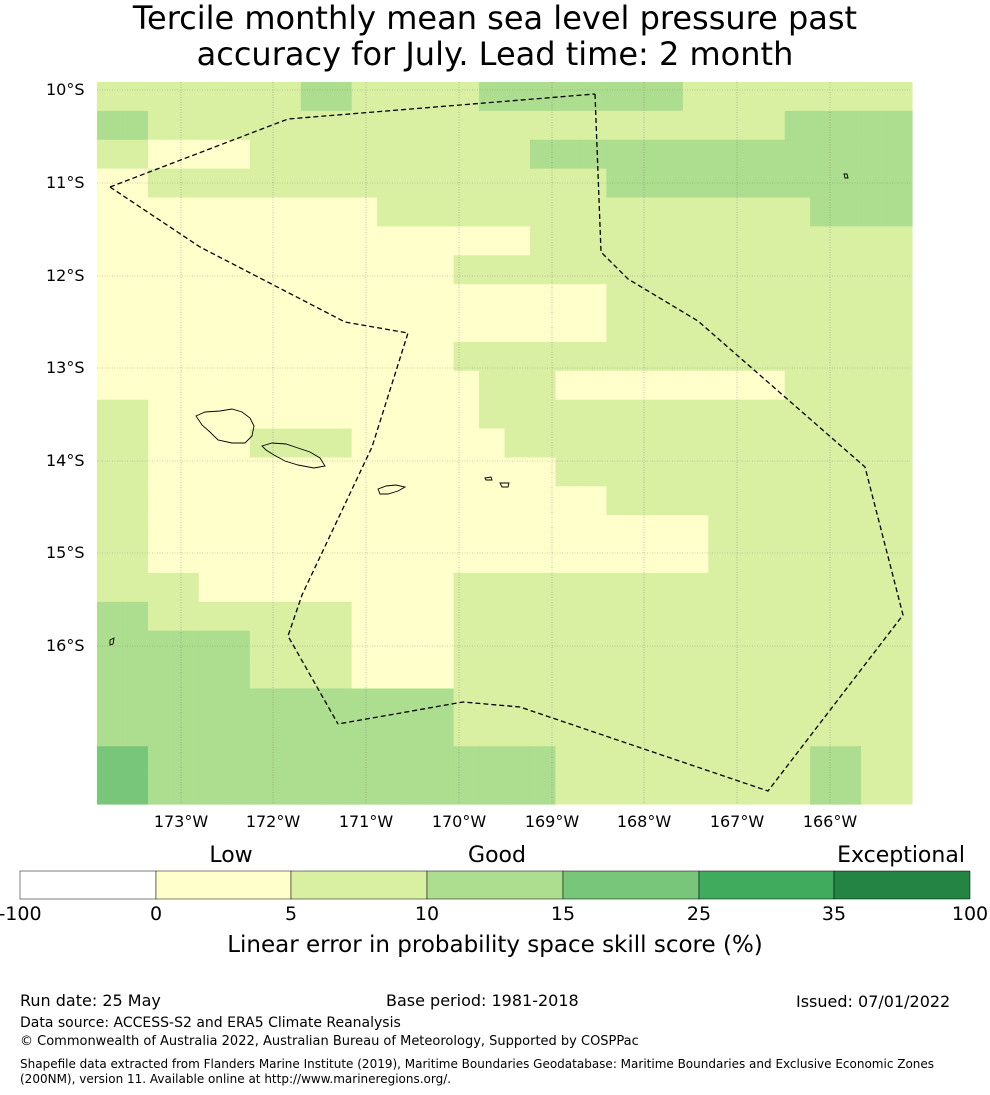 The image size is (990, 1095). What do you see at coordinates (21, 914) in the screenshot?
I see `colorbar-tick-label: -100` at bounding box center [21, 914].